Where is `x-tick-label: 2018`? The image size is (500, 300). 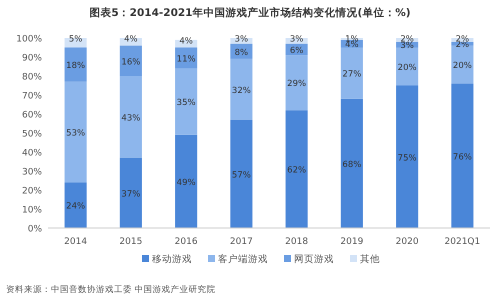
x-tick-label: 2018 is located at coordinates (296, 242).